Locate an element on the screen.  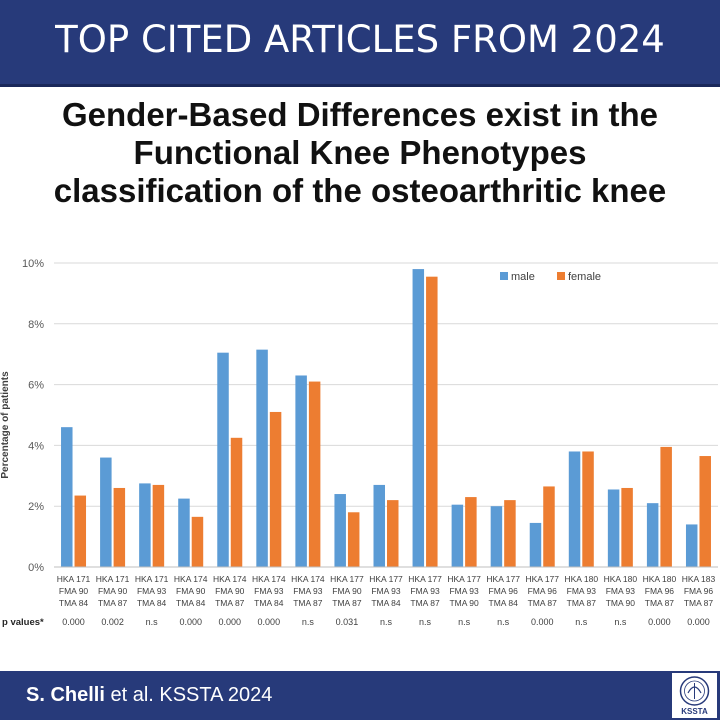
citation: S. Chelli et al. KSSTA 2024 is located at coordinates (149, 695).